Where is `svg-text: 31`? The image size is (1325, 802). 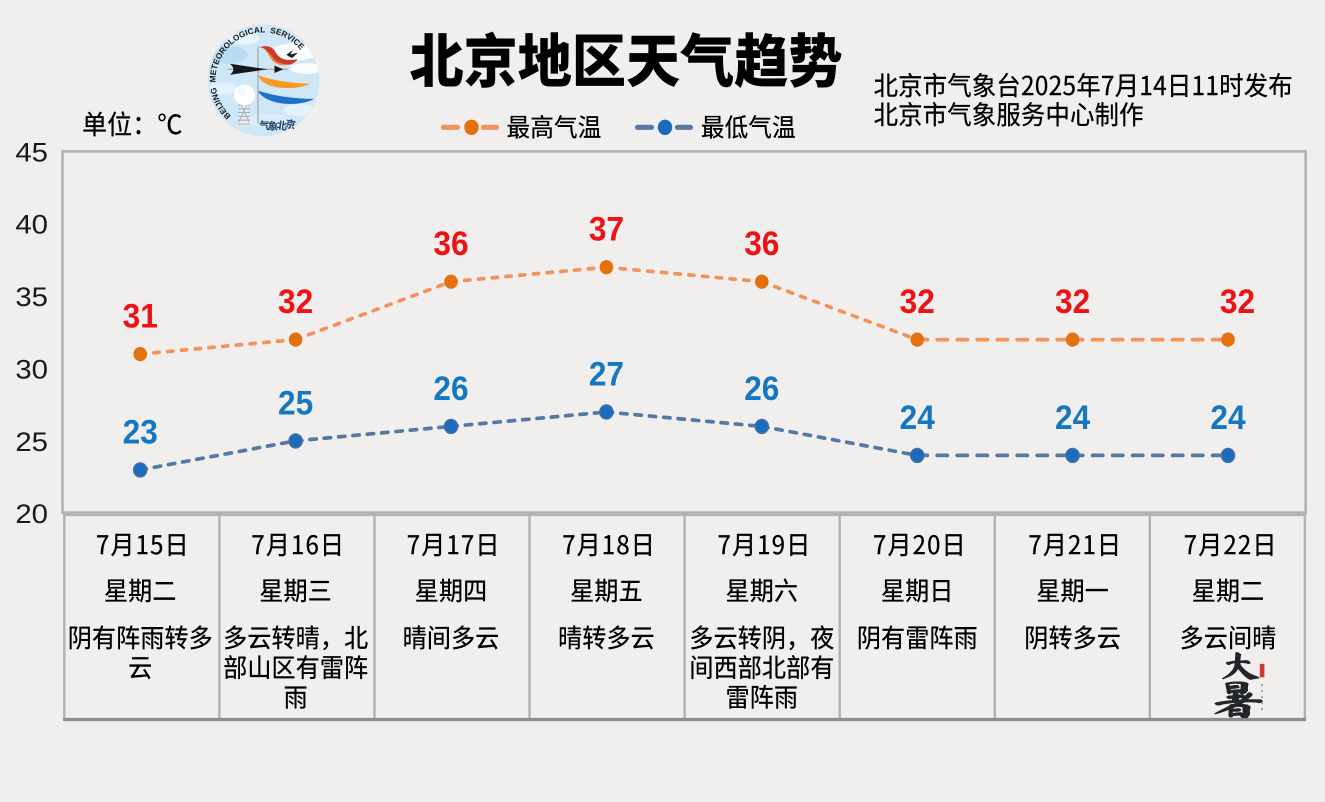 svg-text: 31 is located at coordinates (140, 315).